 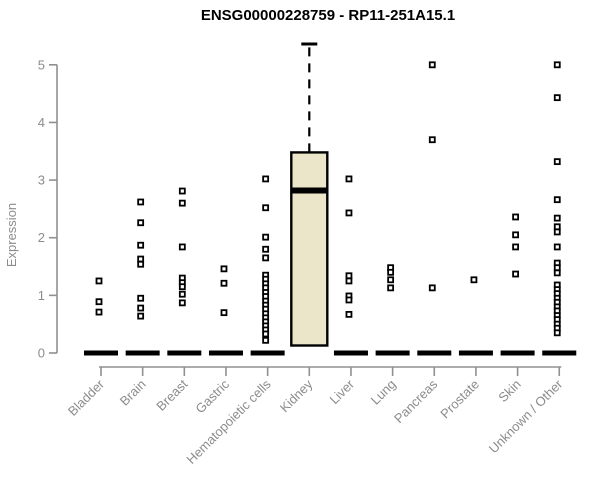 What do you see at coordinates (41, 64) in the screenshot?
I see `y-tick-label-5: 5` at bounding box center [41, 64].